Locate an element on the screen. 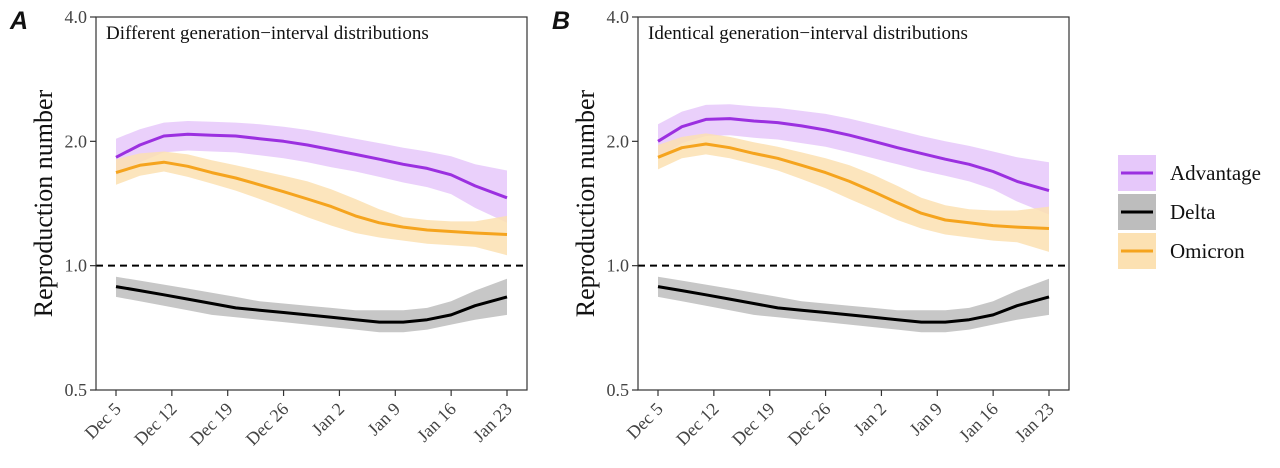  band-omicron is located at coordinates (853, 192).